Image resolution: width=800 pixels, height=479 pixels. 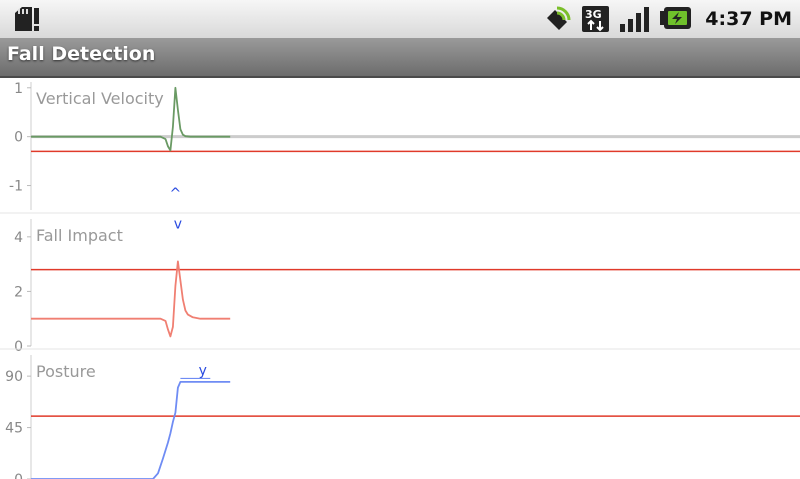 What do you see at coordinates (14, 429) in the screenshot?
I see `y-tick-label: 45` at bounding box center [14, 429].